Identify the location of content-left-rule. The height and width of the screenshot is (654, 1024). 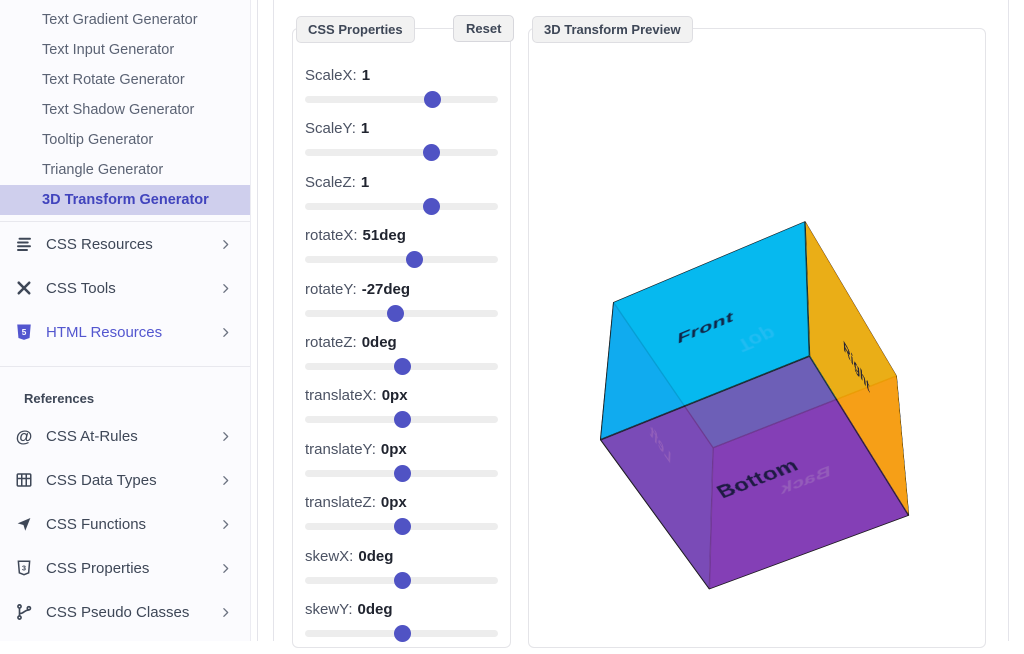
(273, 320).